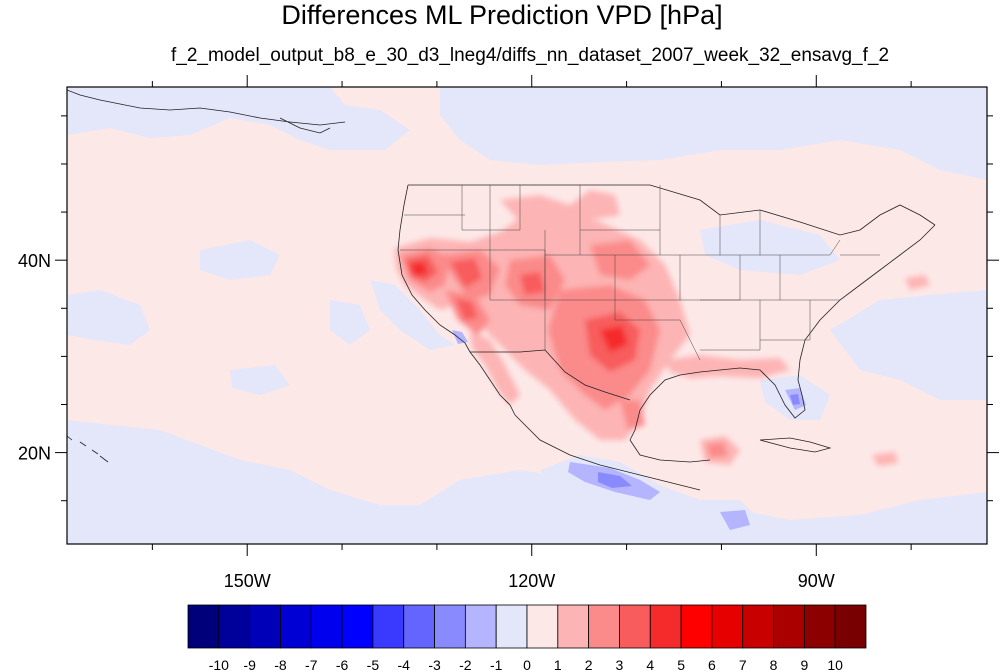 Image resolution: width=1005 pixels, height=672 pixels. I want to click on mexico-coast, so click(612, 452).